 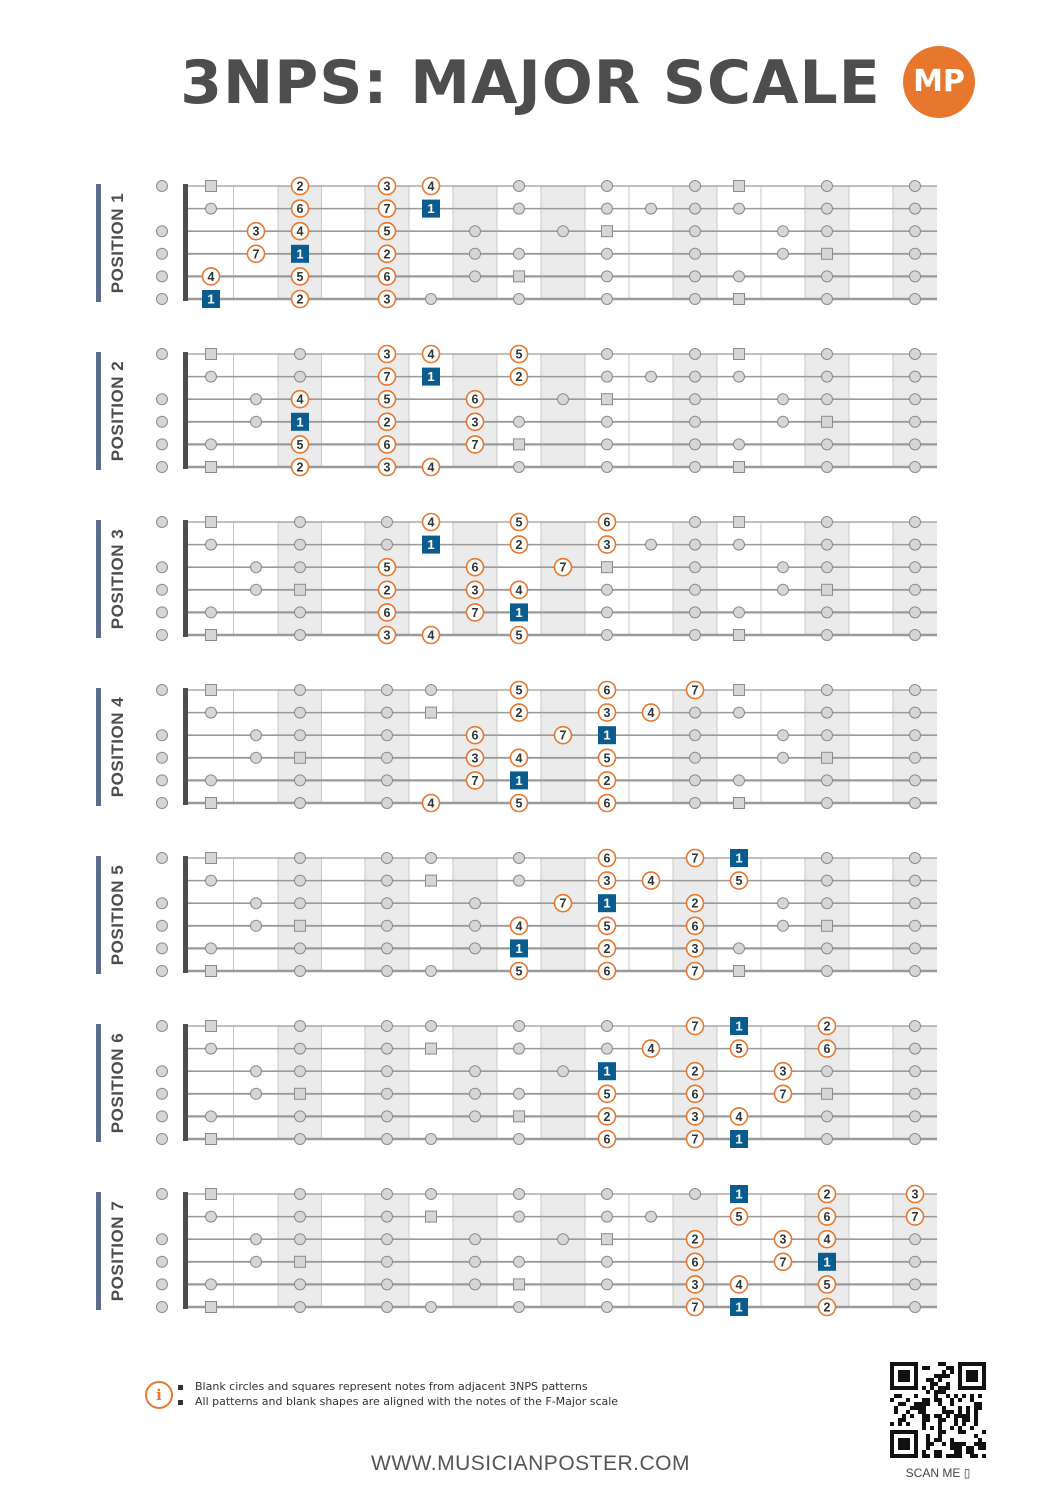 I want to click on scale-degree-note: 4, so click(x=431, y=522).